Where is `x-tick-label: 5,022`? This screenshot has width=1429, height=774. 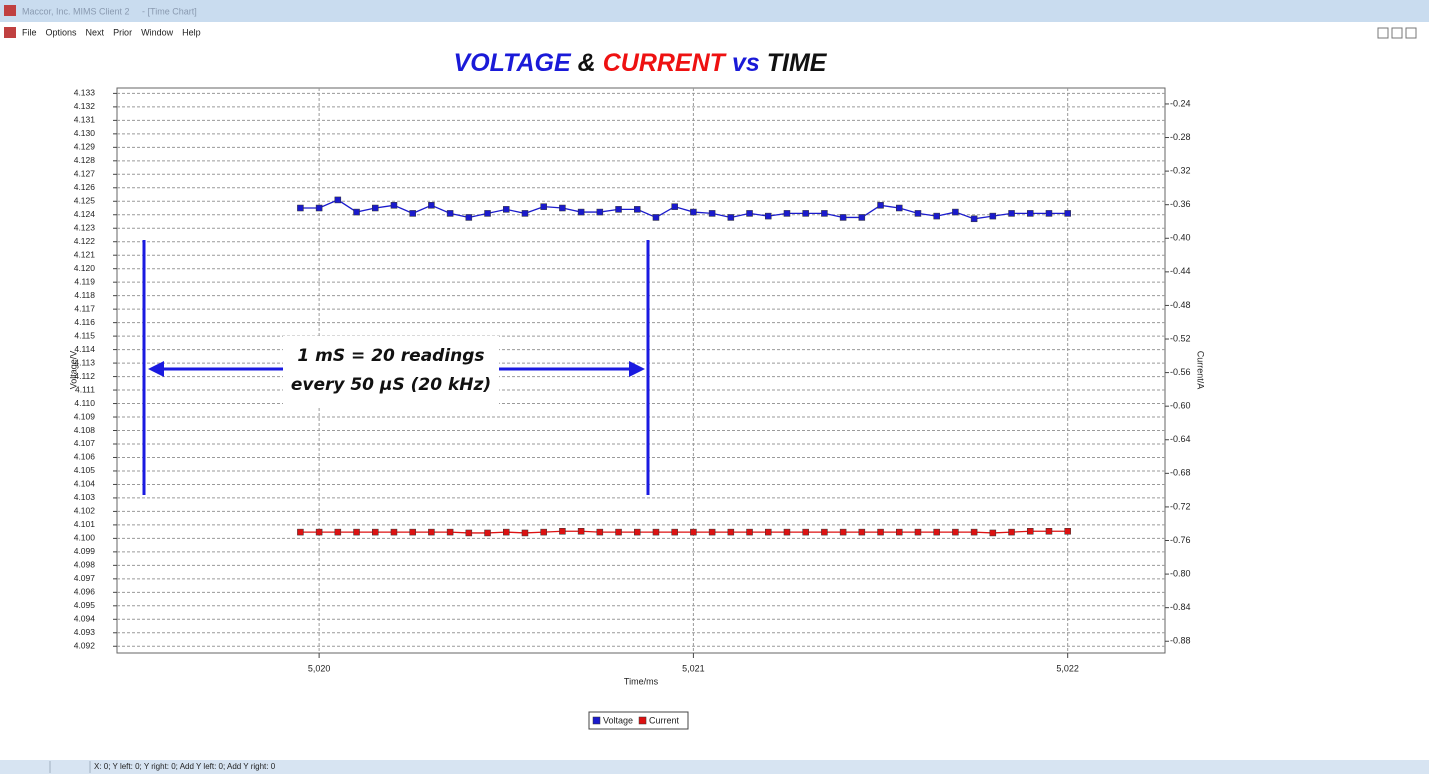
x-tick-label: 5,022 is located at coordinates (1067, 668).